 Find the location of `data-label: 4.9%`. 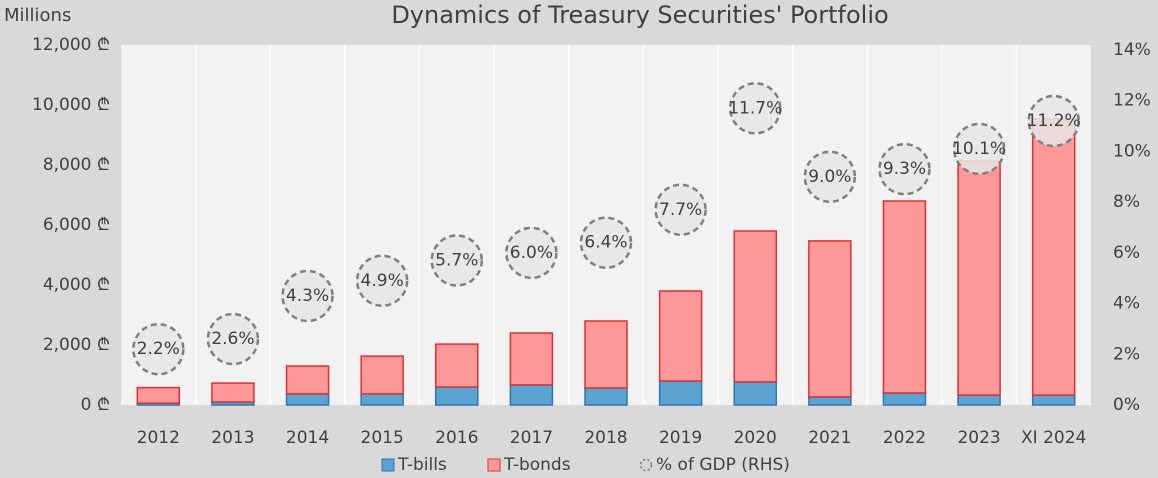

data-label: 4.9% is located at coordinates (382, 281).